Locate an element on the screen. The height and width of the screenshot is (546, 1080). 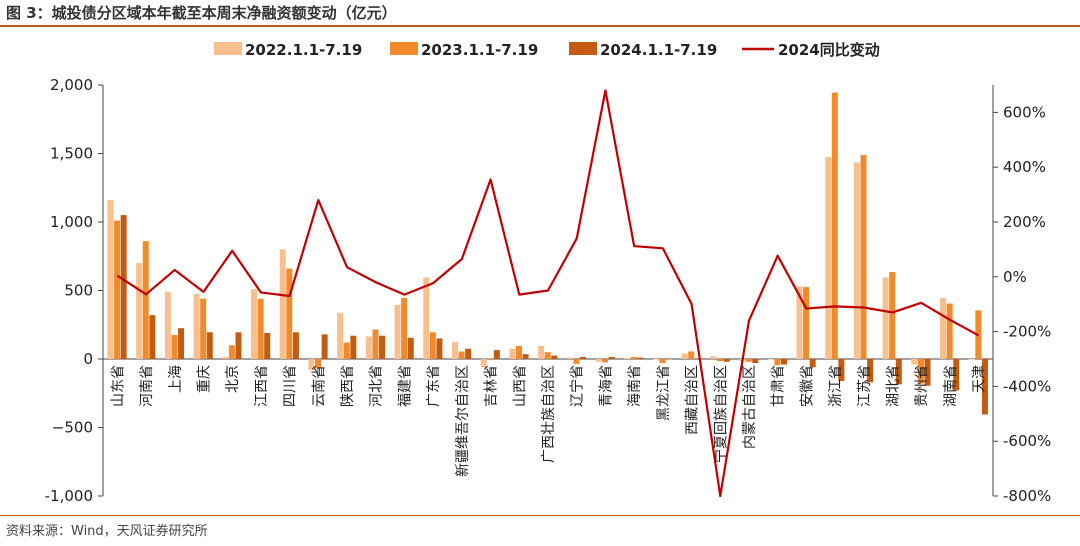
category-label: 北京 is located at coordinates (233, 379).